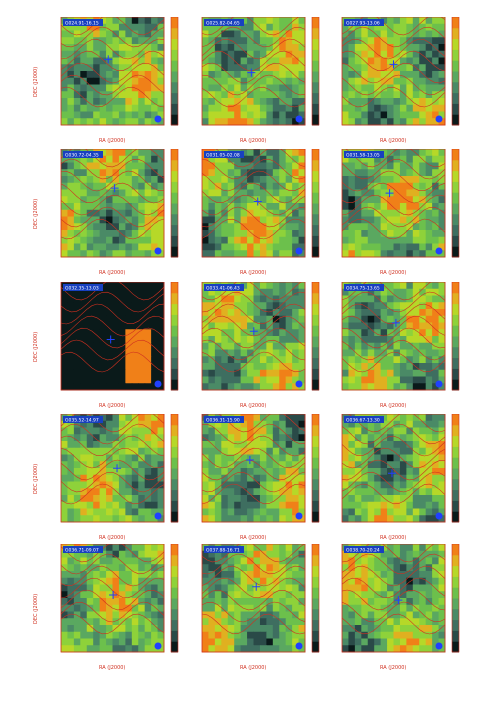  What do you see at coordinates (223, 24) in the screenshot?
I see `panel-title: G025.82-04.65` at bounding box center [223, 24].